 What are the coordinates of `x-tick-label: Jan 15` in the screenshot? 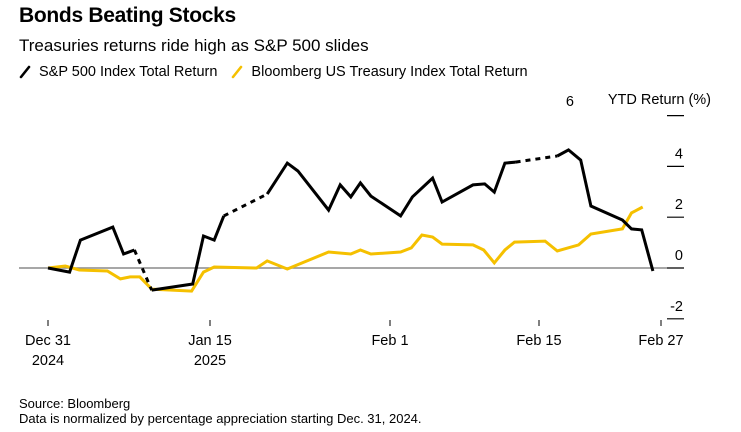 It's located at (210, 341).